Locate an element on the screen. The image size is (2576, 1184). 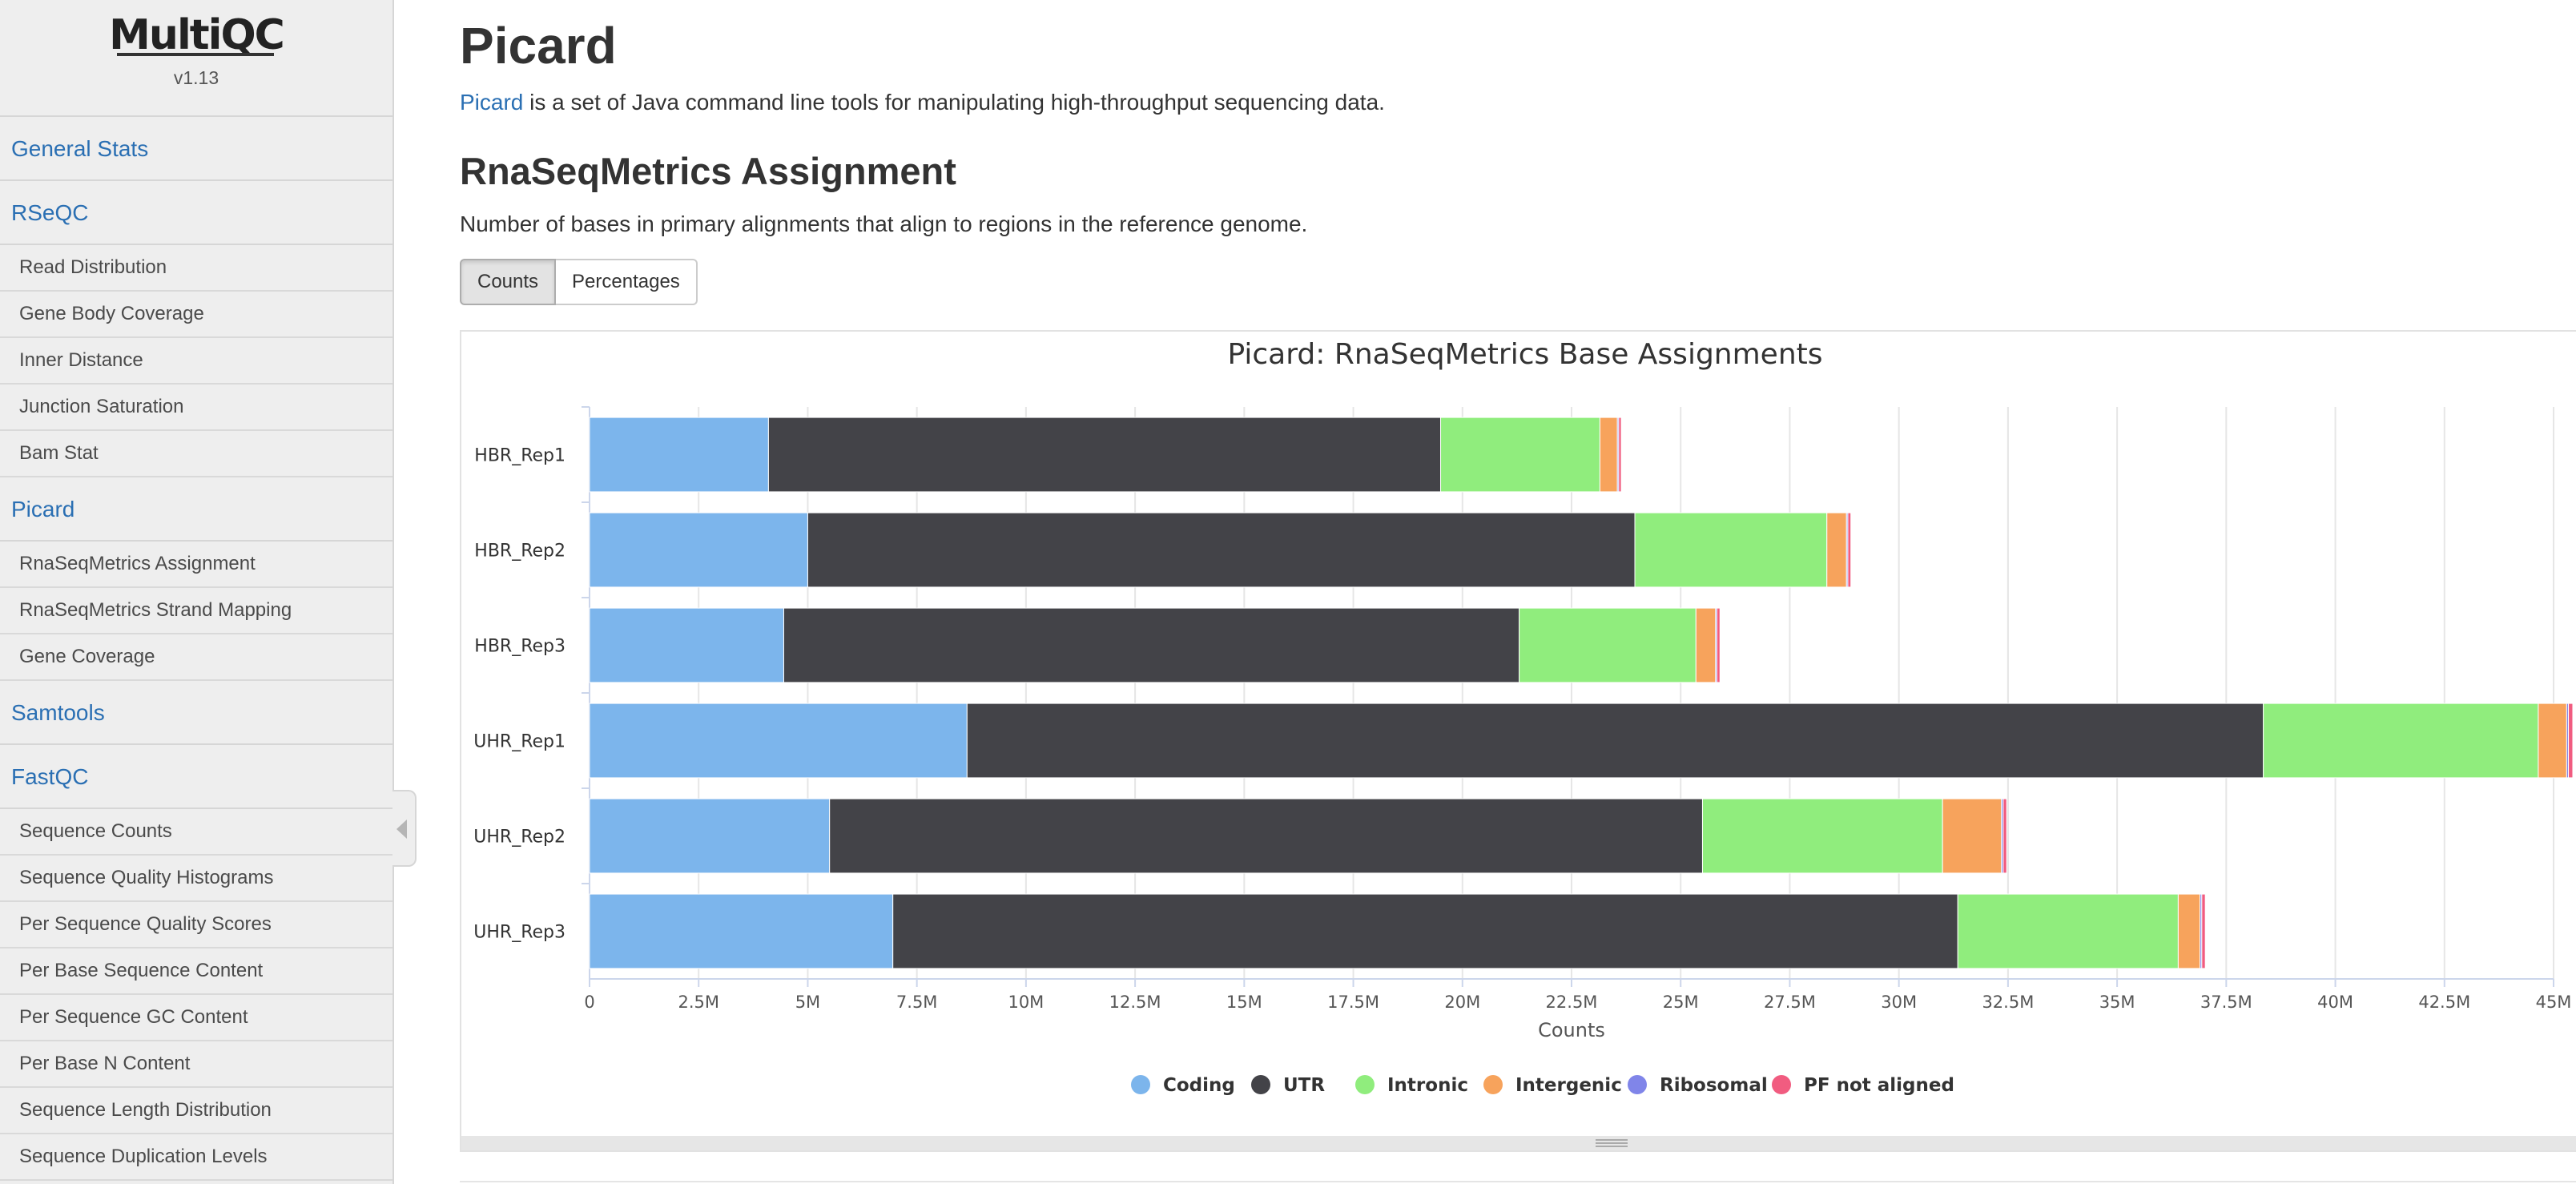
chart-title: Picard: RnaSeqMetrics Base Assignments is located at coordinates (1524, 354).